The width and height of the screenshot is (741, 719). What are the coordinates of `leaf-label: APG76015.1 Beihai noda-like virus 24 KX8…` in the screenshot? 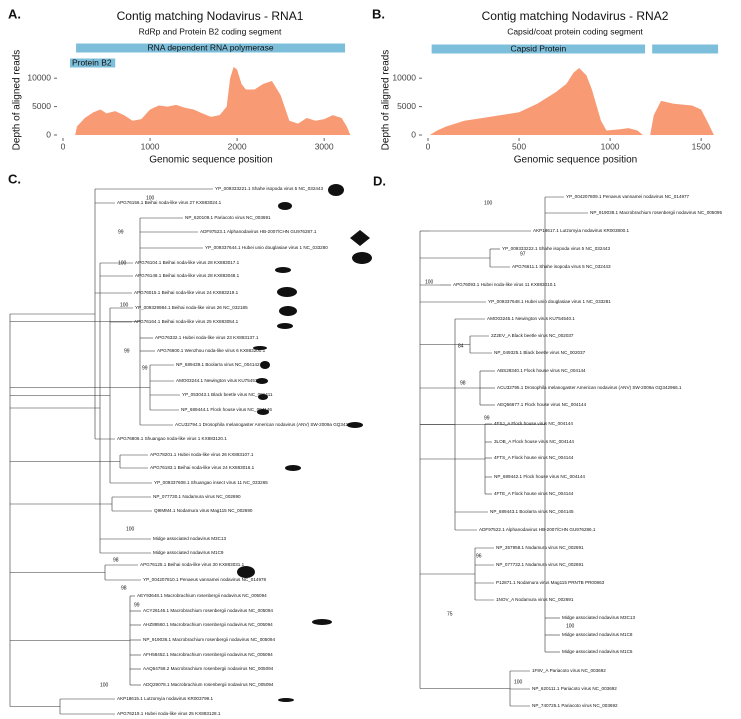 It's located at (186, 292).